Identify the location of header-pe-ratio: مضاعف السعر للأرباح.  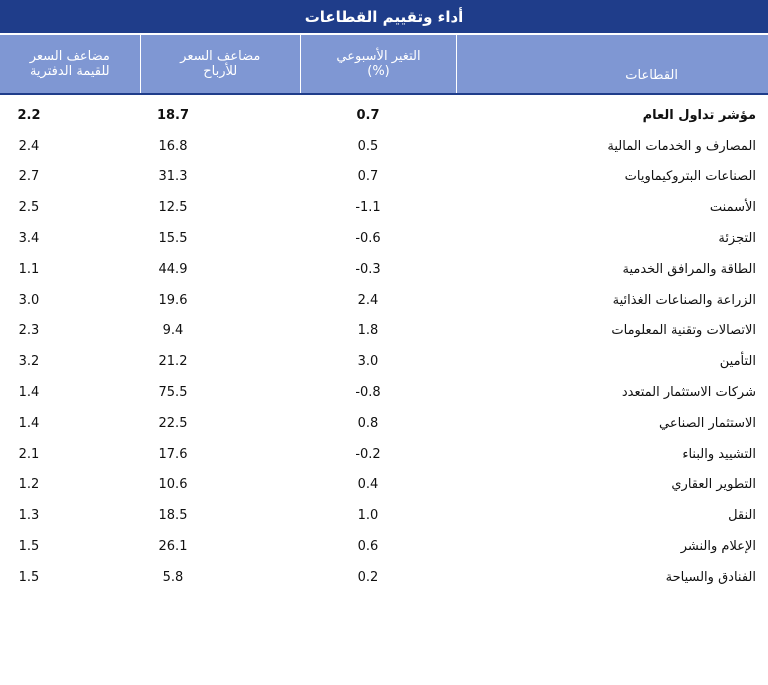
(219, 64).